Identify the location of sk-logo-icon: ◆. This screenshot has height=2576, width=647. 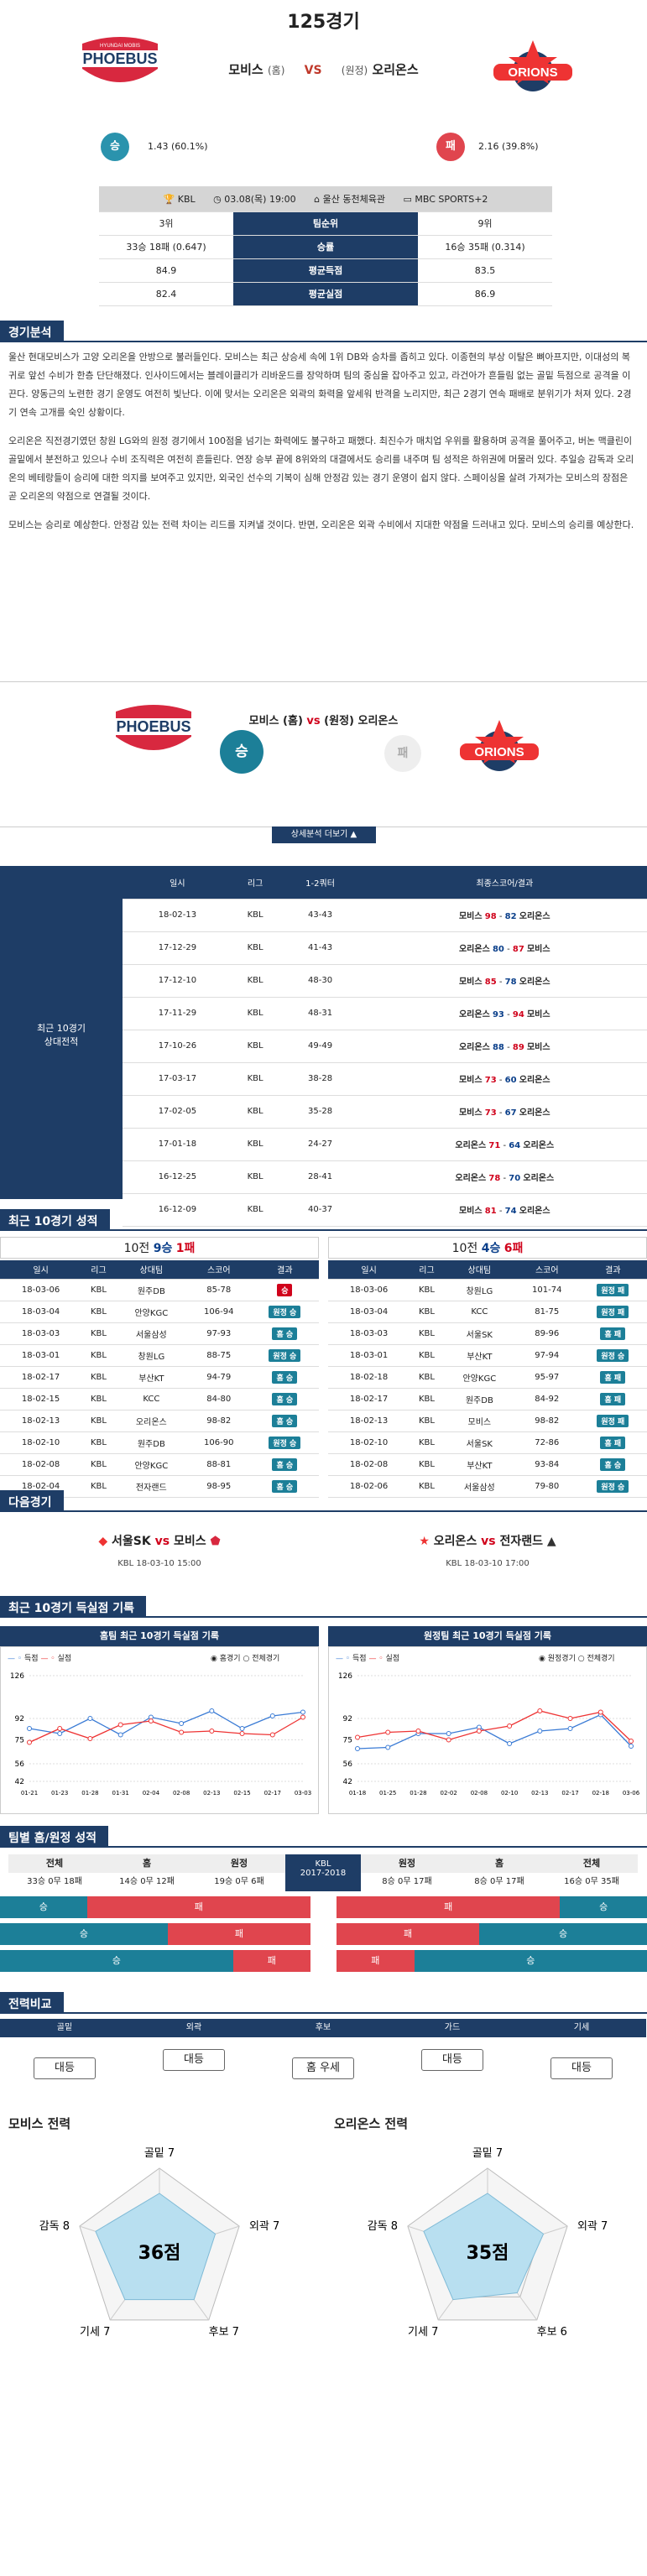
(103, 1541).